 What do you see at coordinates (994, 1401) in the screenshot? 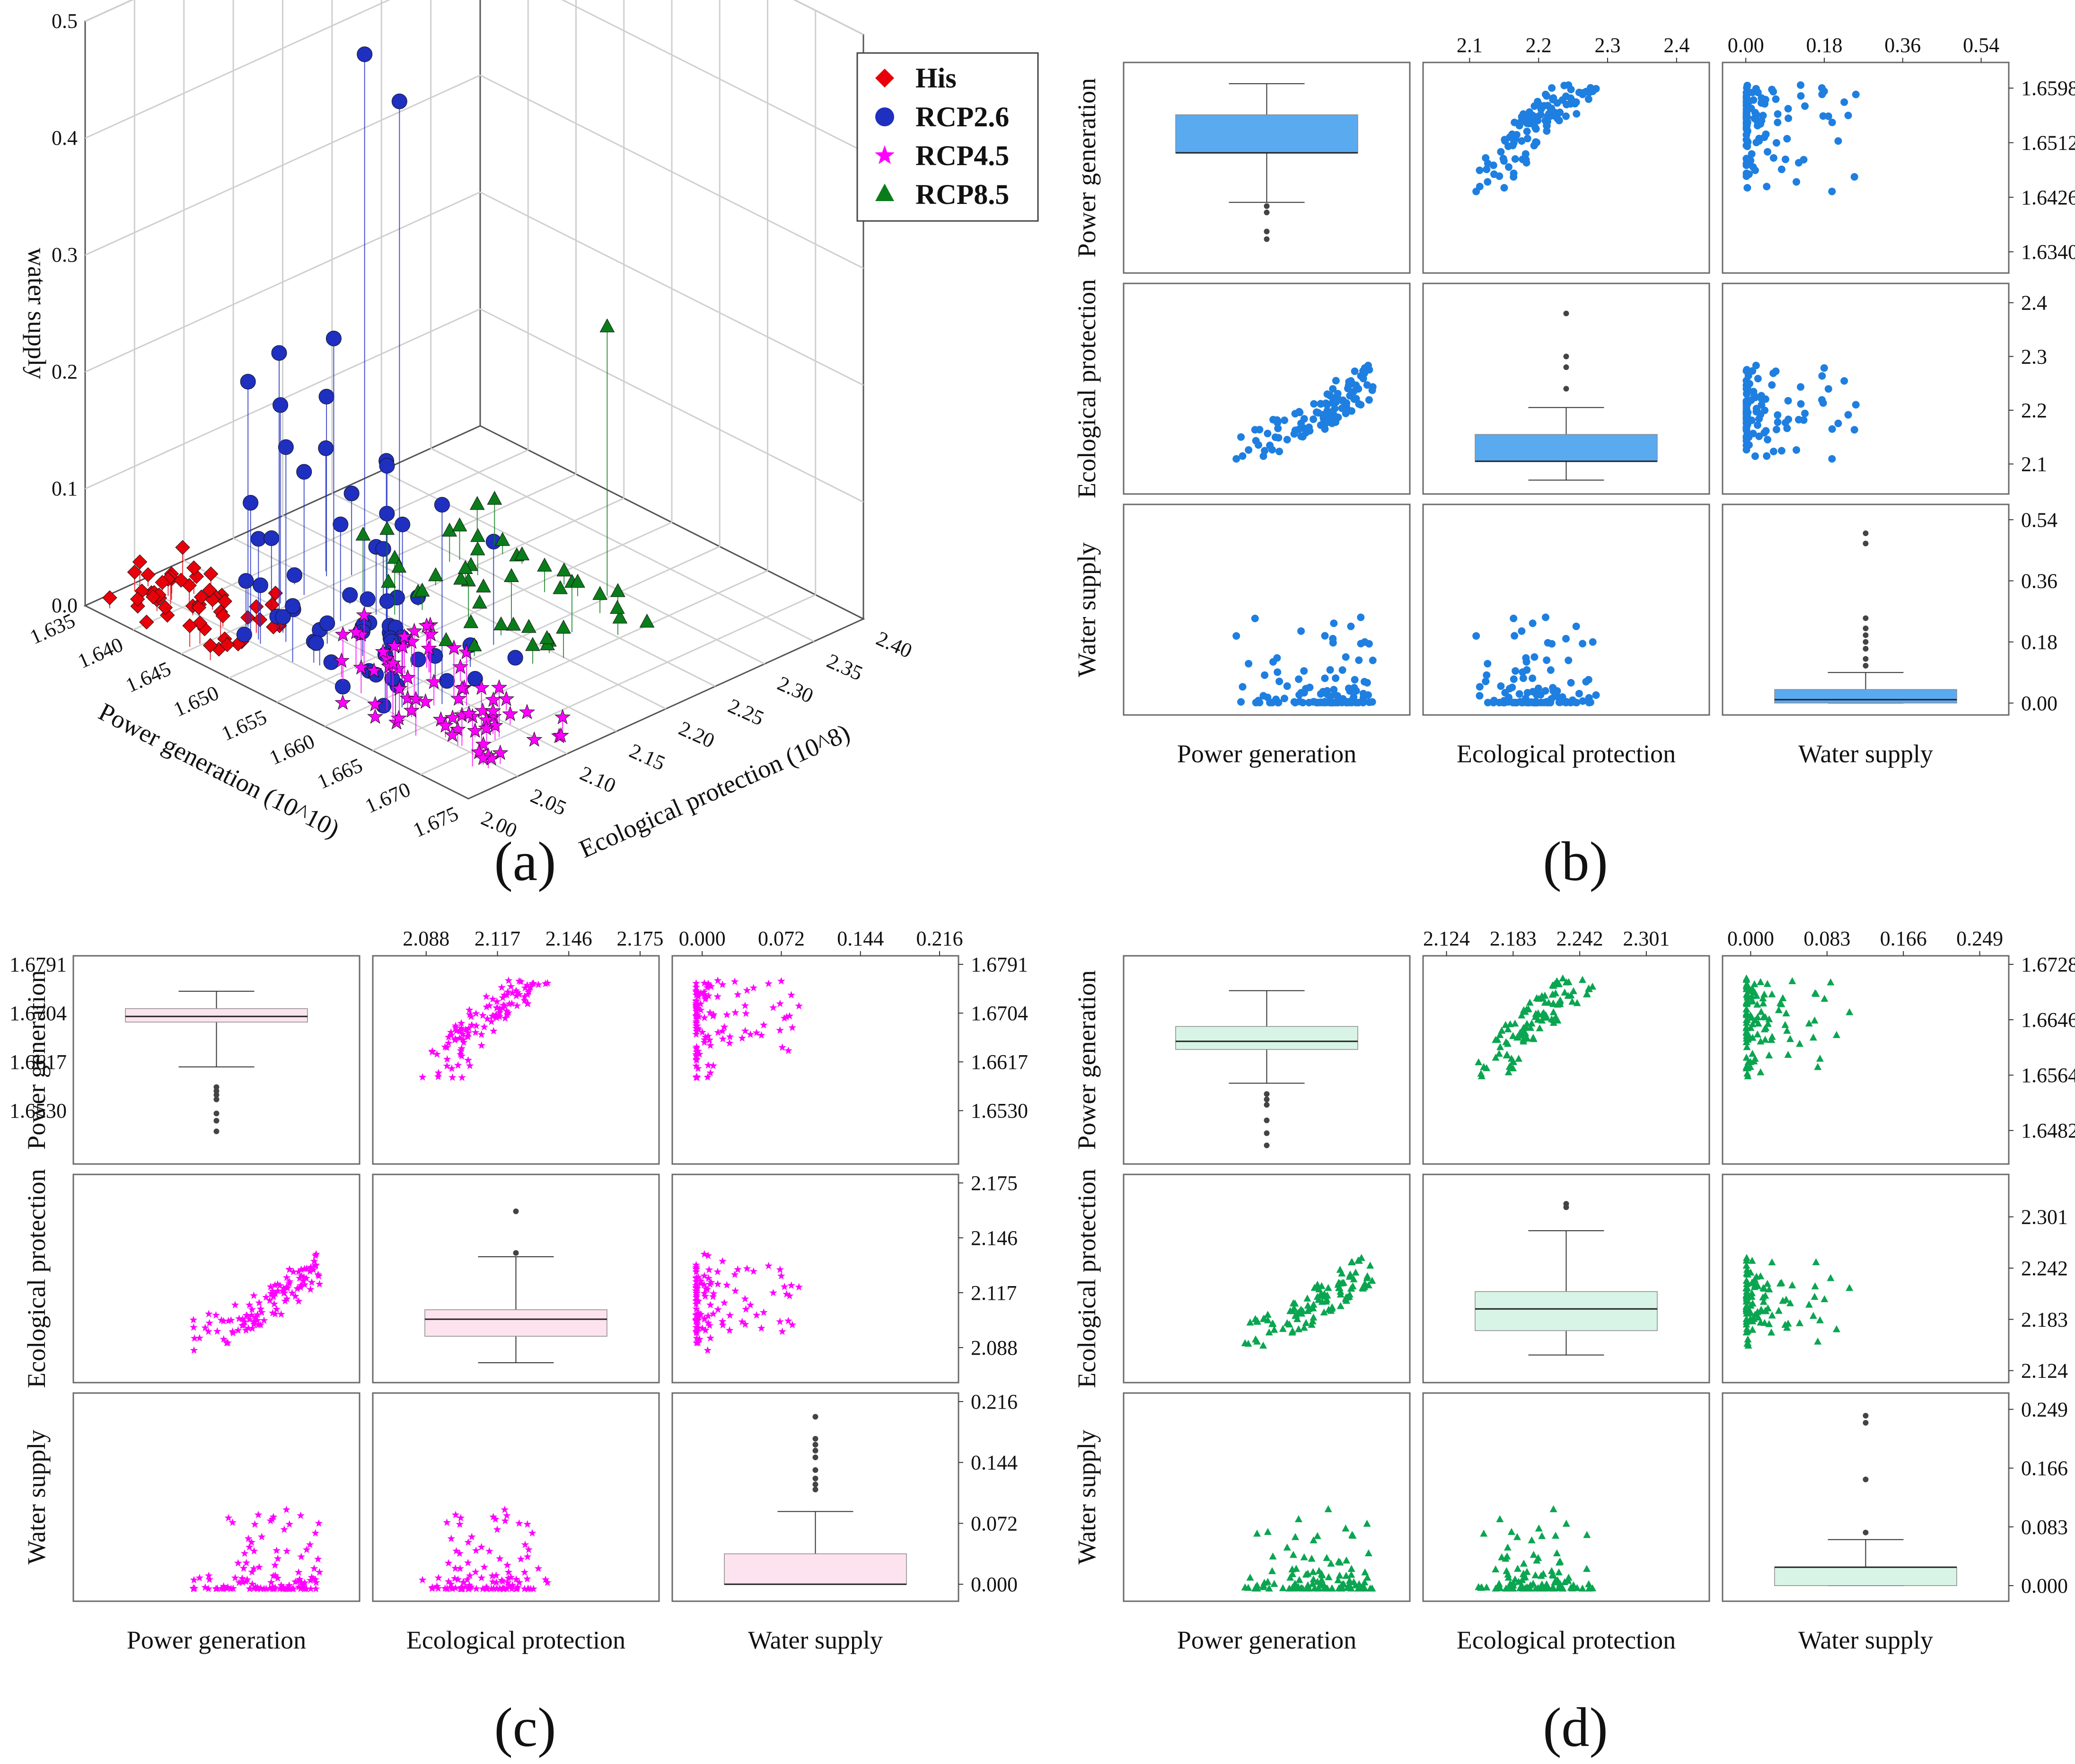
I see `right-tick-label: 0.216` at bounding box center [994, 1401].